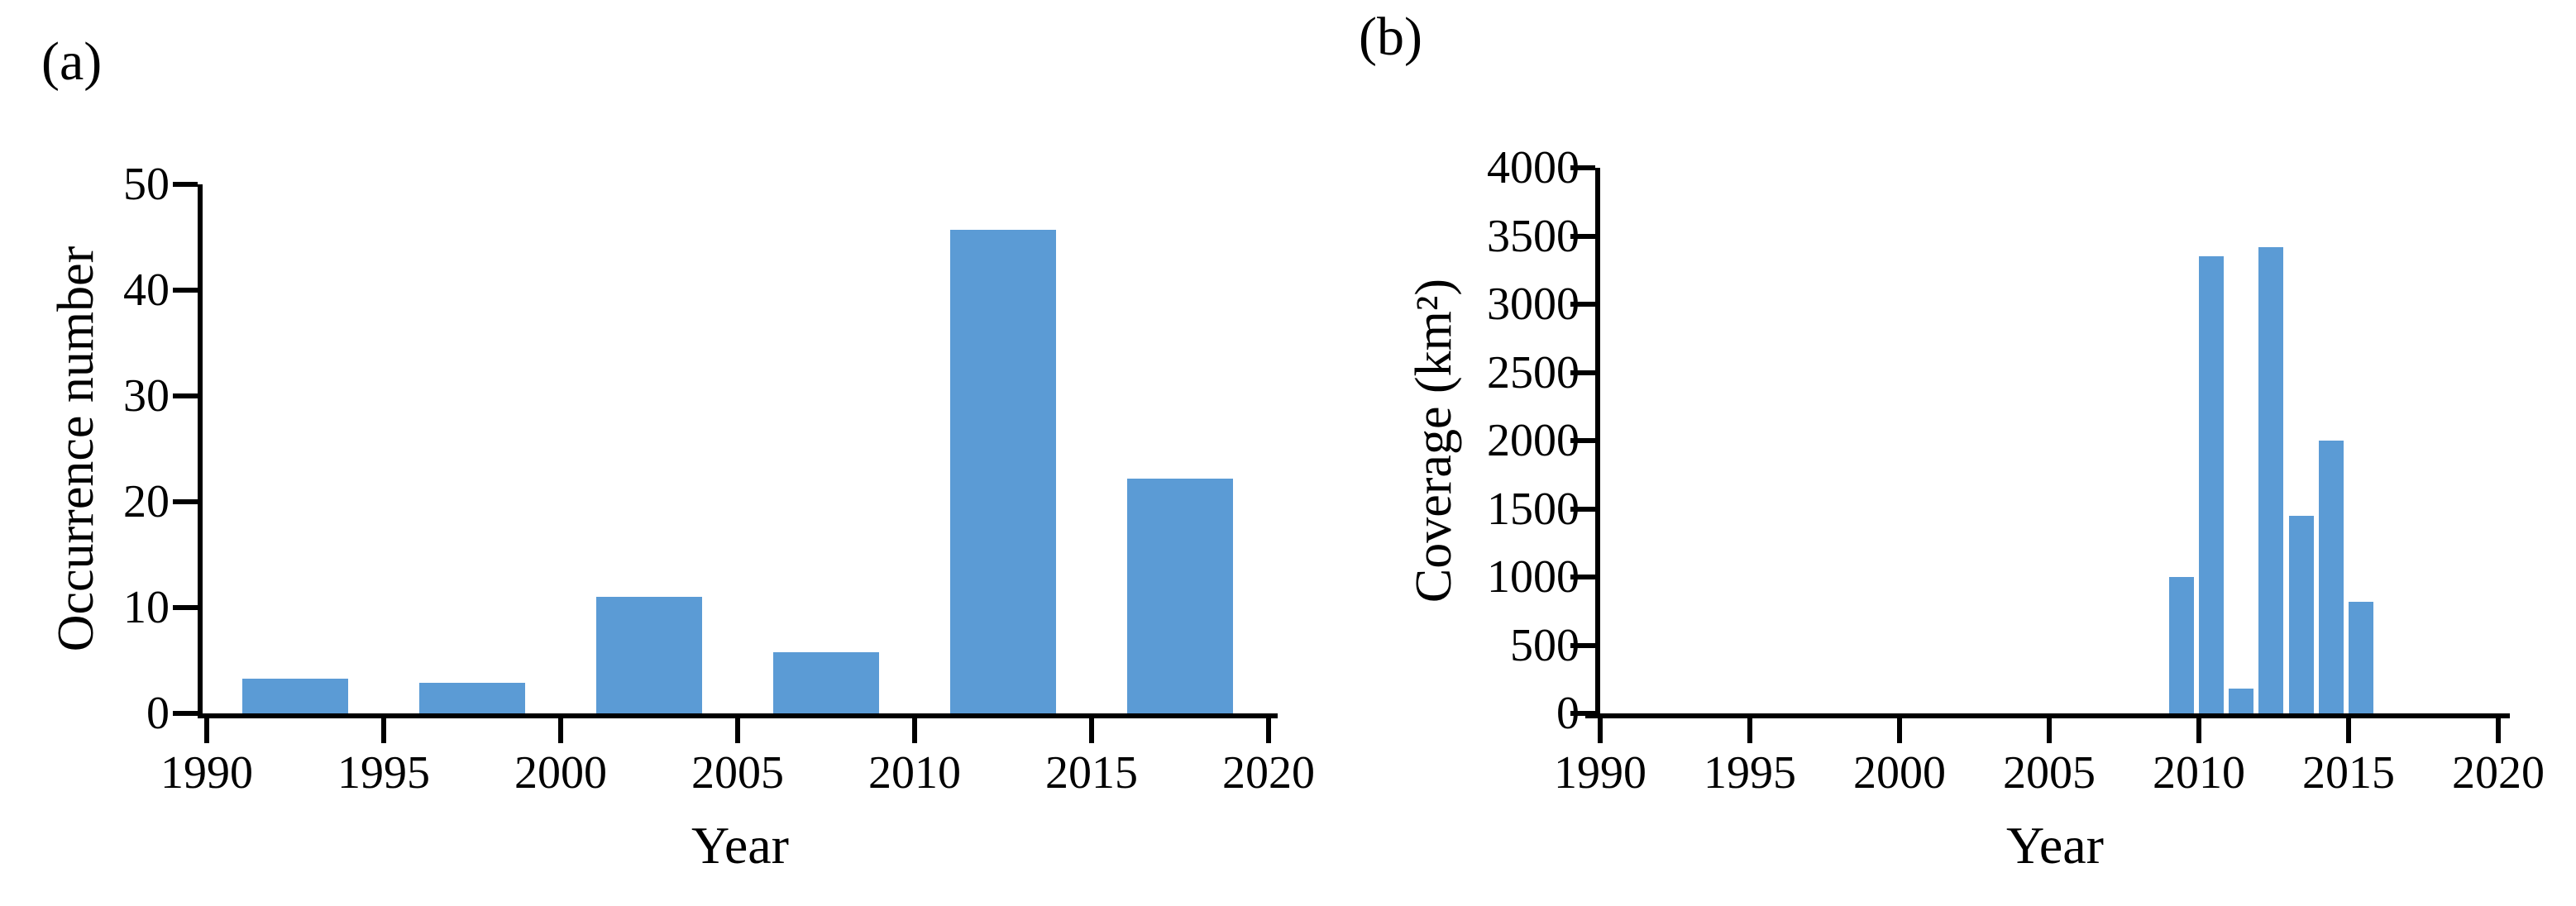 This screenshot has height=906, width=2576. Describe the element at coordinates (740, 845) in the screenshot. I see `panel-a-x-axis-title: Year` at that location.